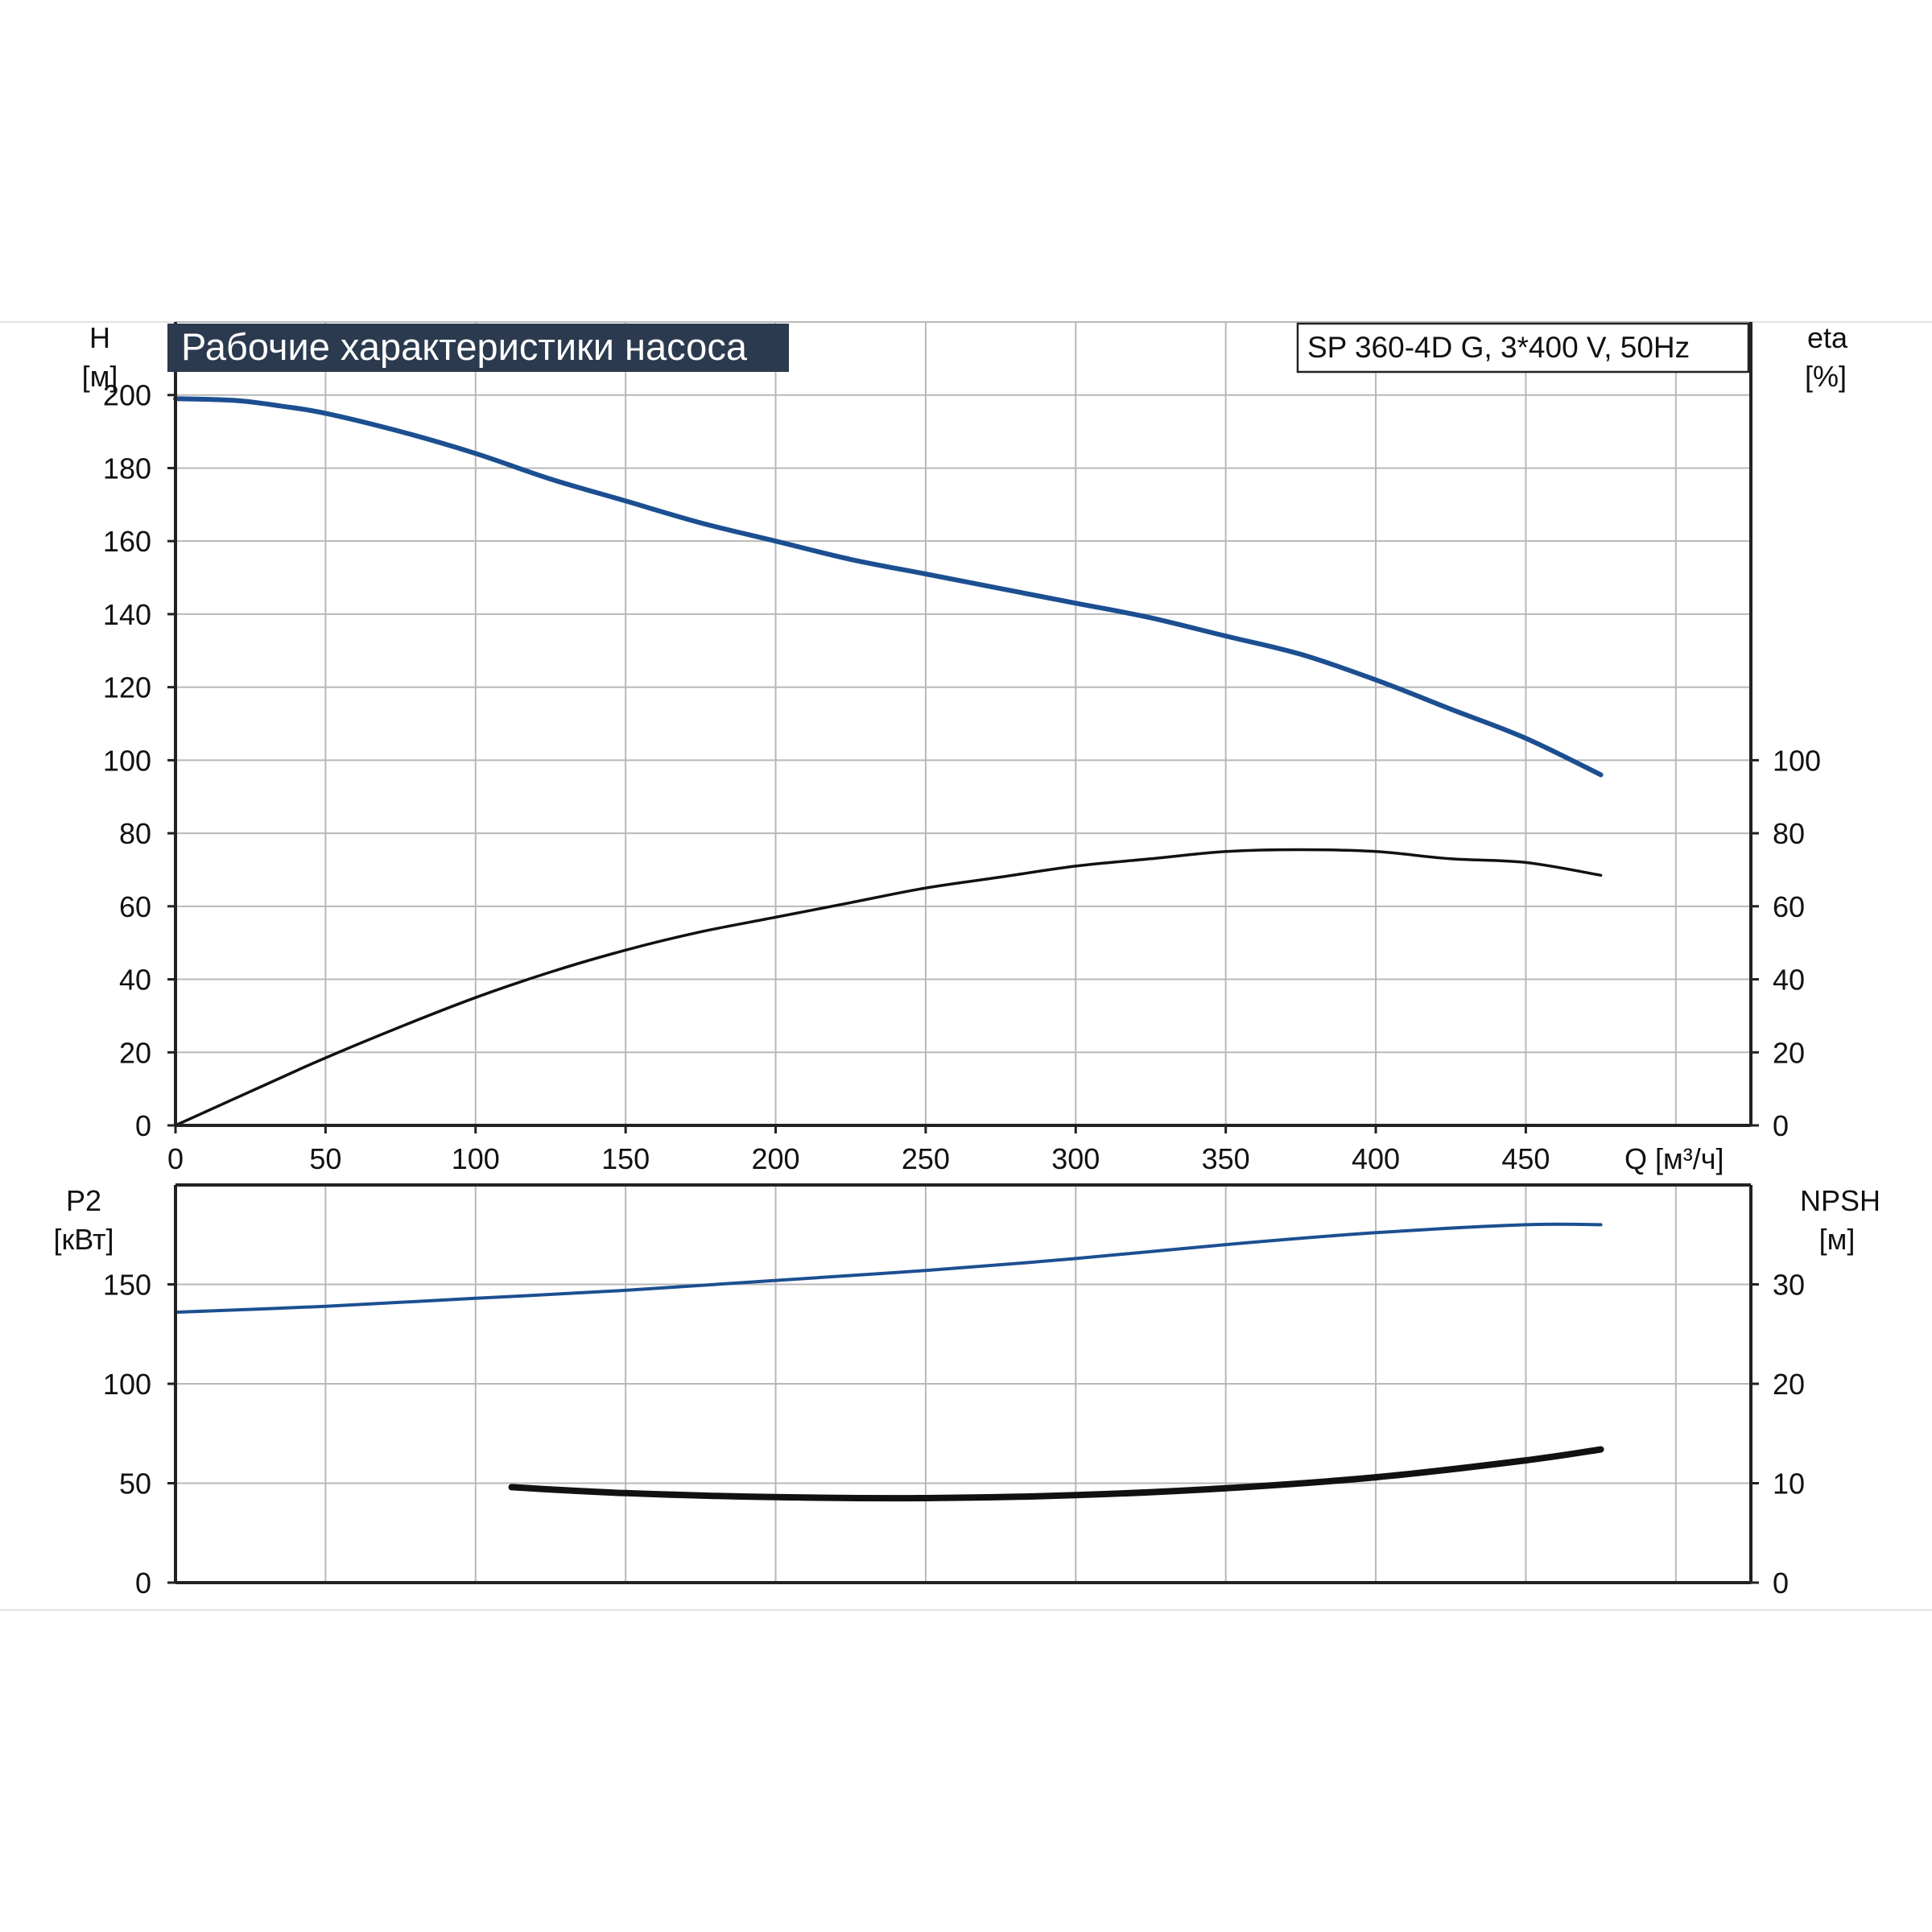 The width and height of the screenshot is (1932, 1932). What do you see at coordinates (175, 1158) in the screenshot?
I see `x-tick-label: 0` at bounding box center [175, 1158].